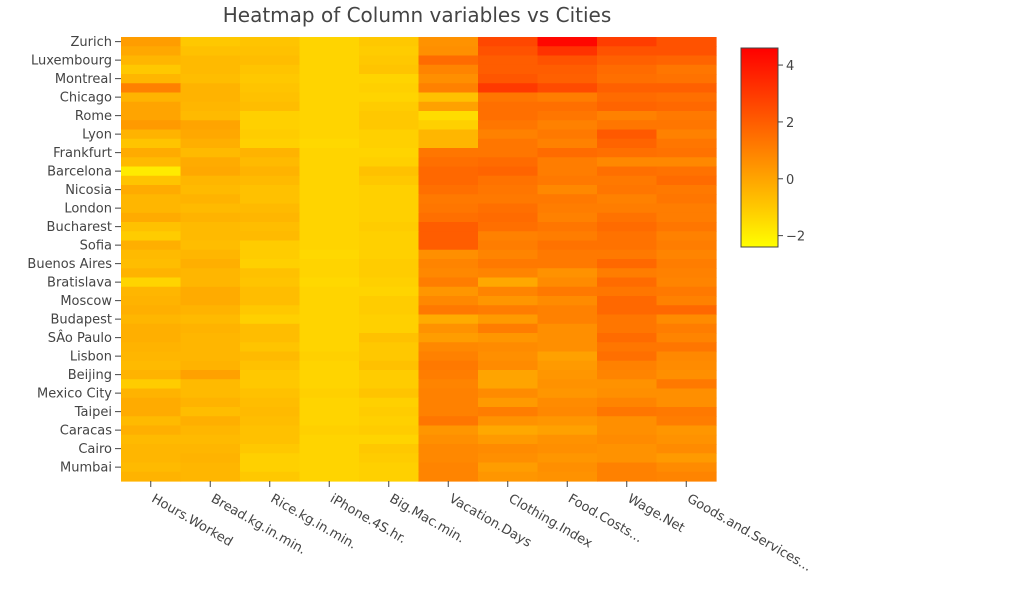  Describe the element at coordinates (86, 468) in the screenshot. I see `y-tick-label: Mumbai` at that location.